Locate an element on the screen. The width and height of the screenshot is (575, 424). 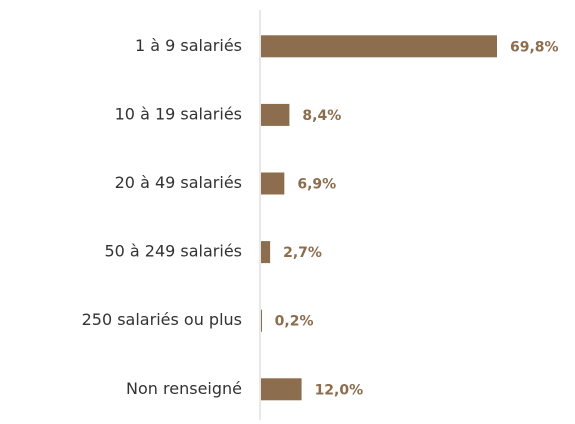
value-label: 8,4% is located at coordinates (321, 116).